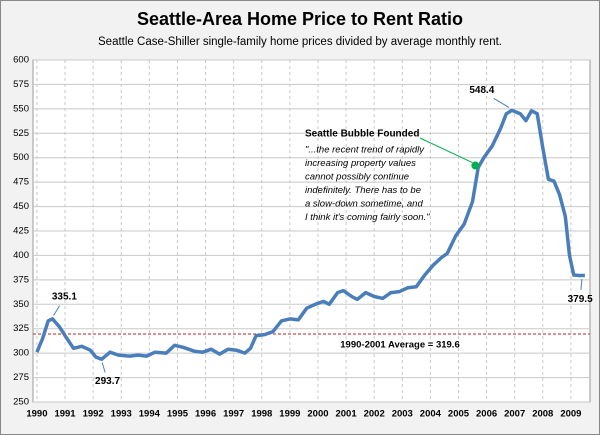 The image size is (600, 435). Describe the element at coordinates (300, 19) in the screenshot. I see `chart-title: Seattle-Area Home Price to Rent Ratio` at that location.